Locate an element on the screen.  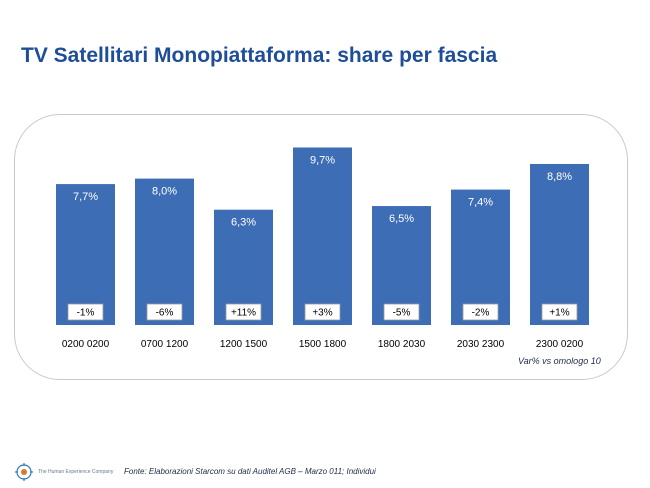
variation-label: -5% is located at coordinates (402, 313).